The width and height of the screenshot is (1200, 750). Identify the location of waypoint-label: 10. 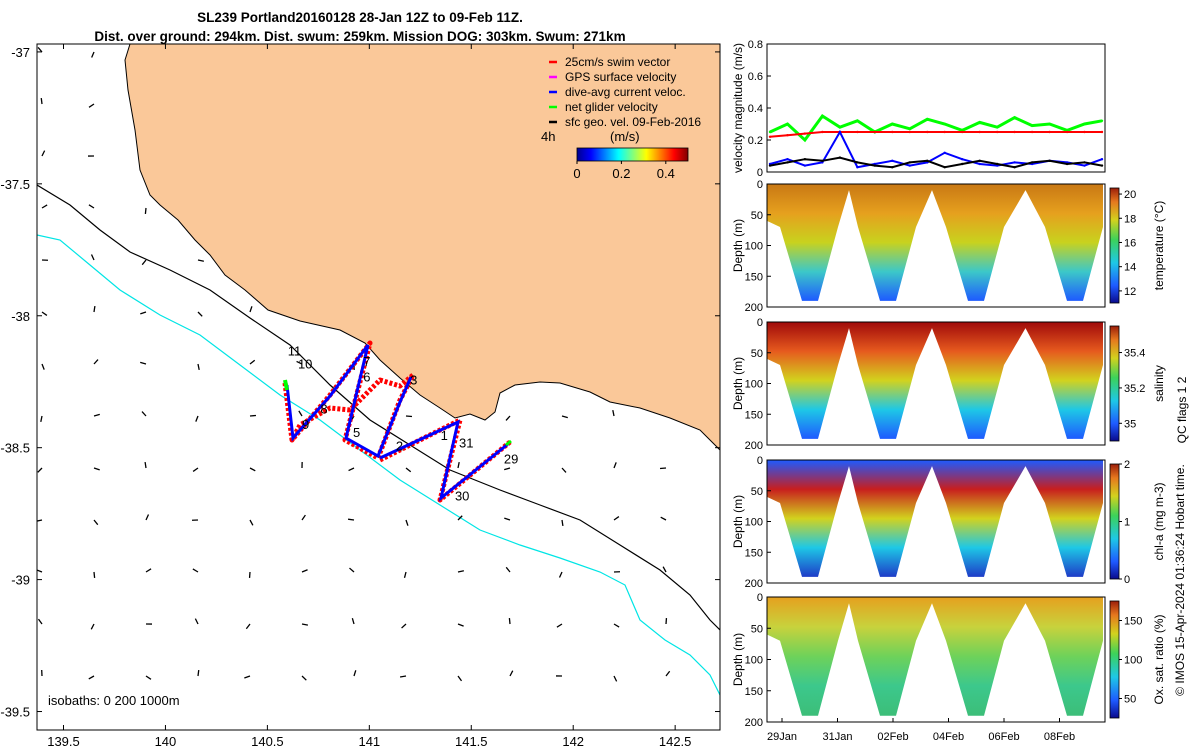
(305, 364).